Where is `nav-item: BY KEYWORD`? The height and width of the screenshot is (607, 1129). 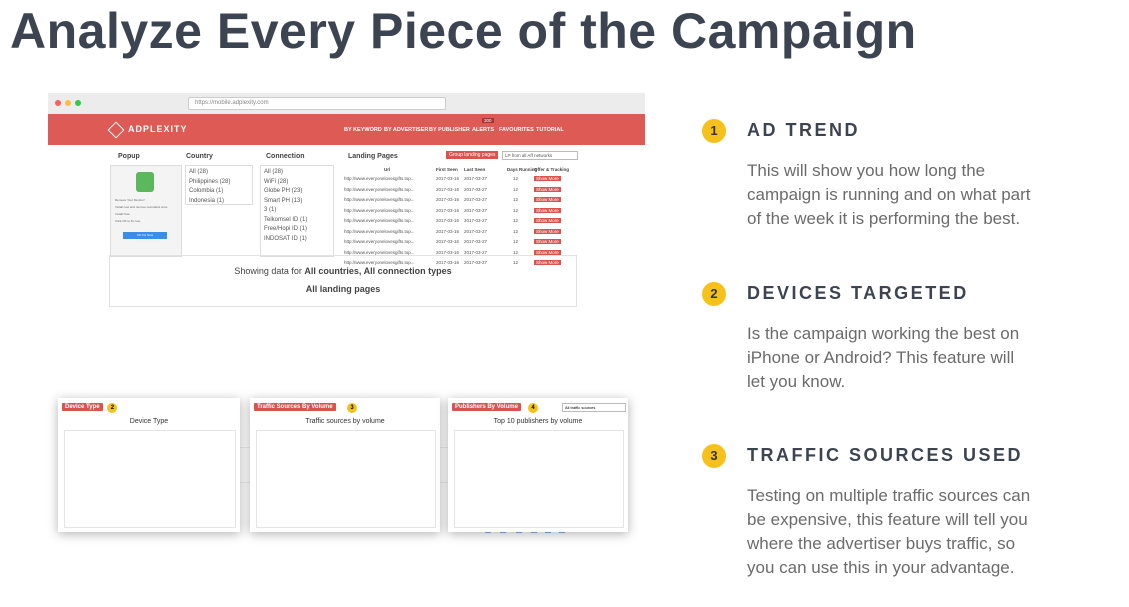
nav-item: BY KEYWORD is located at coordinates (363, 130).